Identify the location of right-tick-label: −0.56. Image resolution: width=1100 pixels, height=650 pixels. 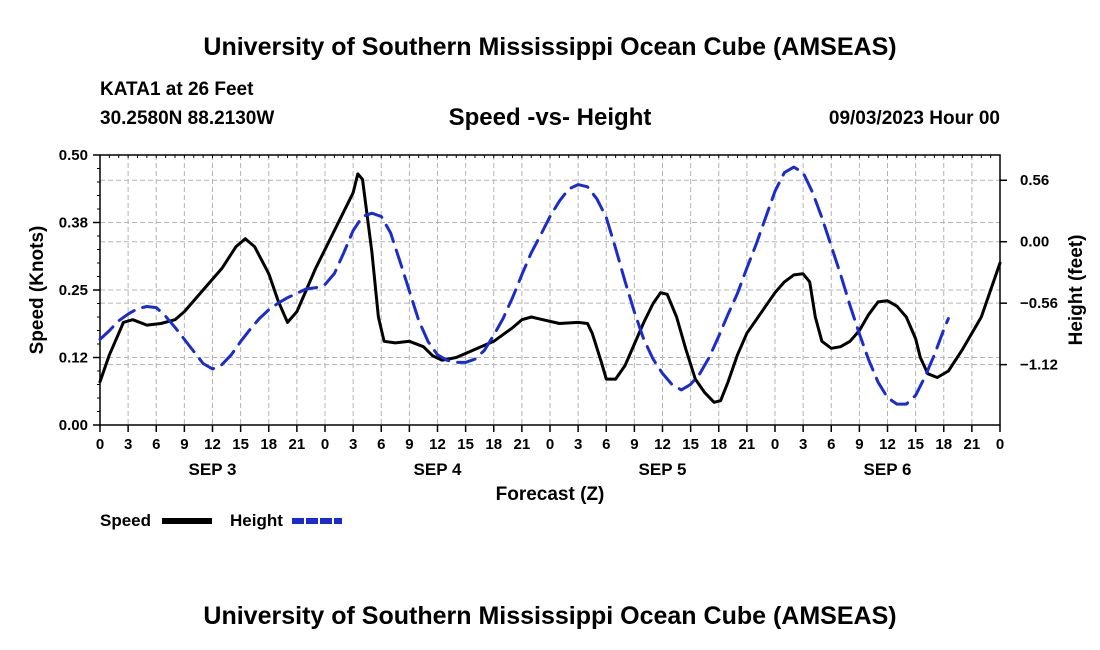
(1039, 303).